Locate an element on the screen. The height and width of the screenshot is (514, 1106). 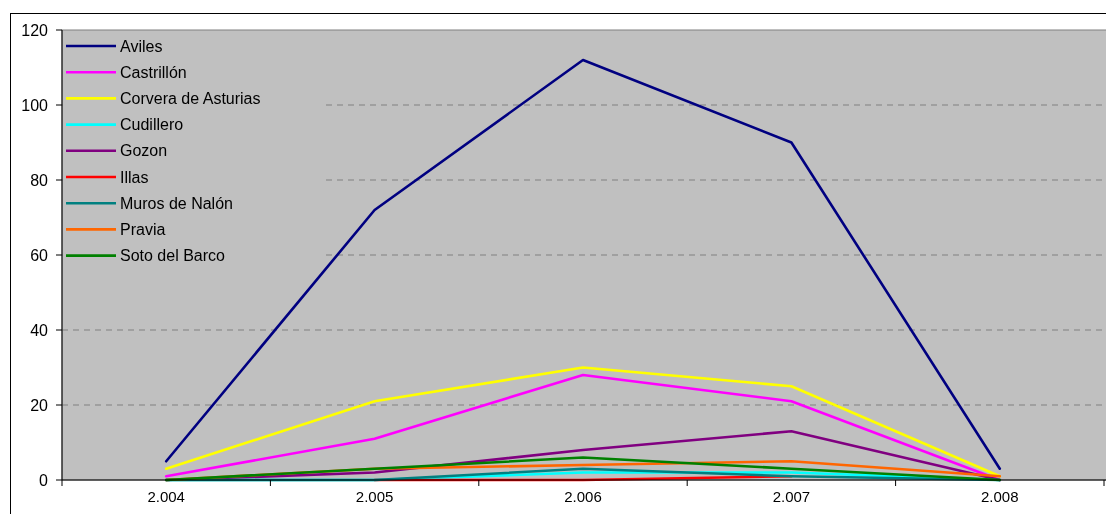
legend-label: Aviles is located at coordinates (141, 46).